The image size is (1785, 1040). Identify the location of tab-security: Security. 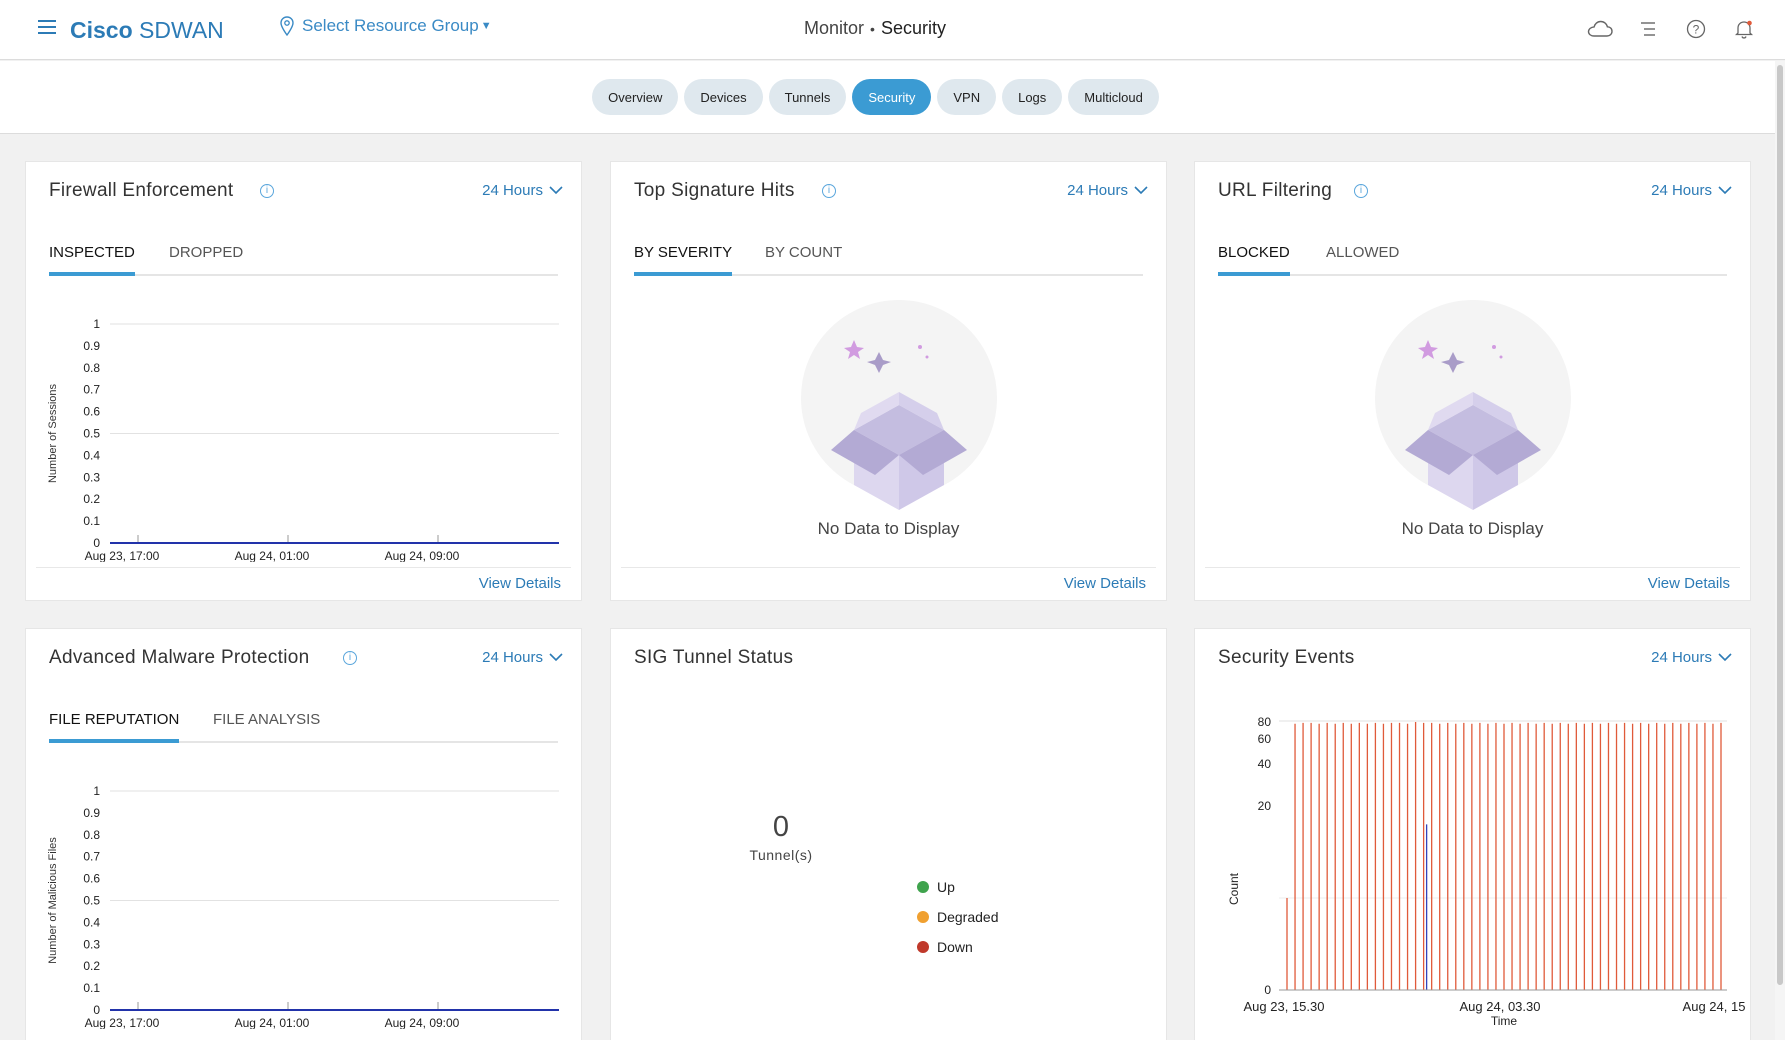
(892, 97).